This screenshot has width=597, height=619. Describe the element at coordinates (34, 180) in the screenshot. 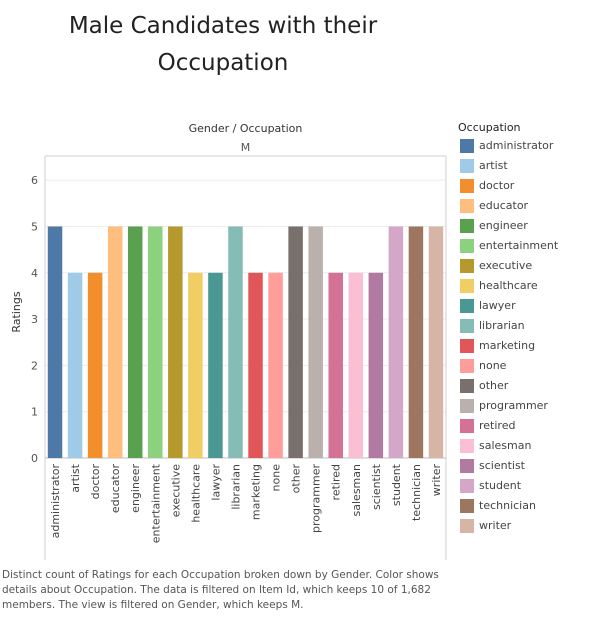

I see `y-tick-label: 6` at that location.